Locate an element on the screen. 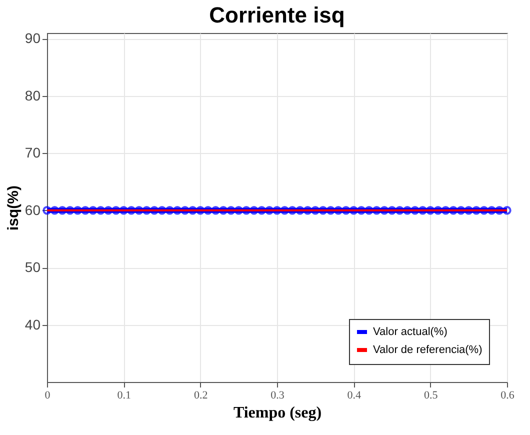 This screenshot has height=435, width=530. x-tick-label: 0.6 is located at coordinates (507, 396).